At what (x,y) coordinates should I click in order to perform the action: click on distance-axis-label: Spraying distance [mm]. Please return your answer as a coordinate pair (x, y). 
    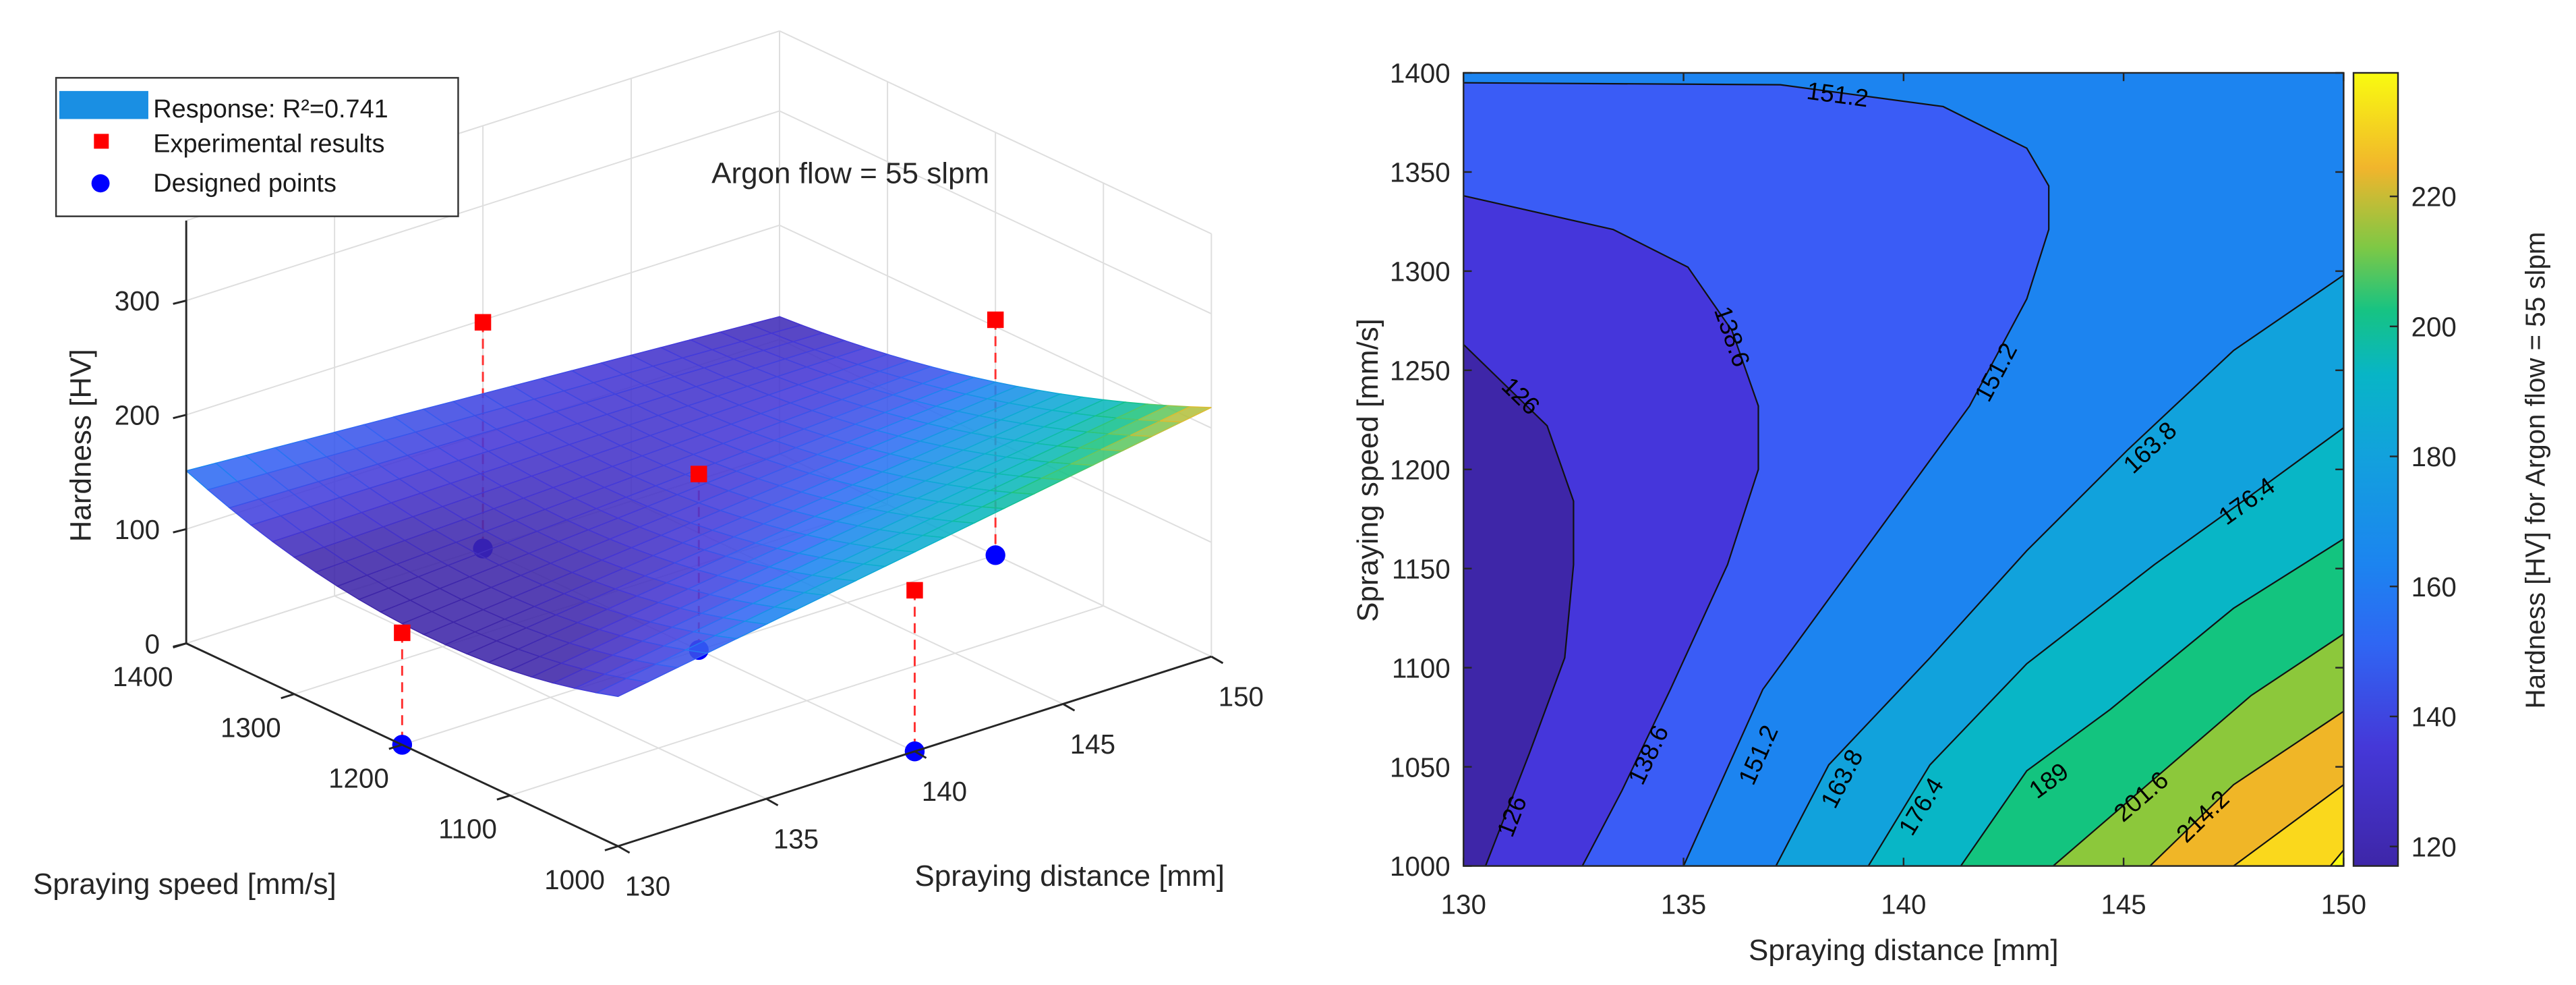
    Looking at the image, I should click on (1069, 877).